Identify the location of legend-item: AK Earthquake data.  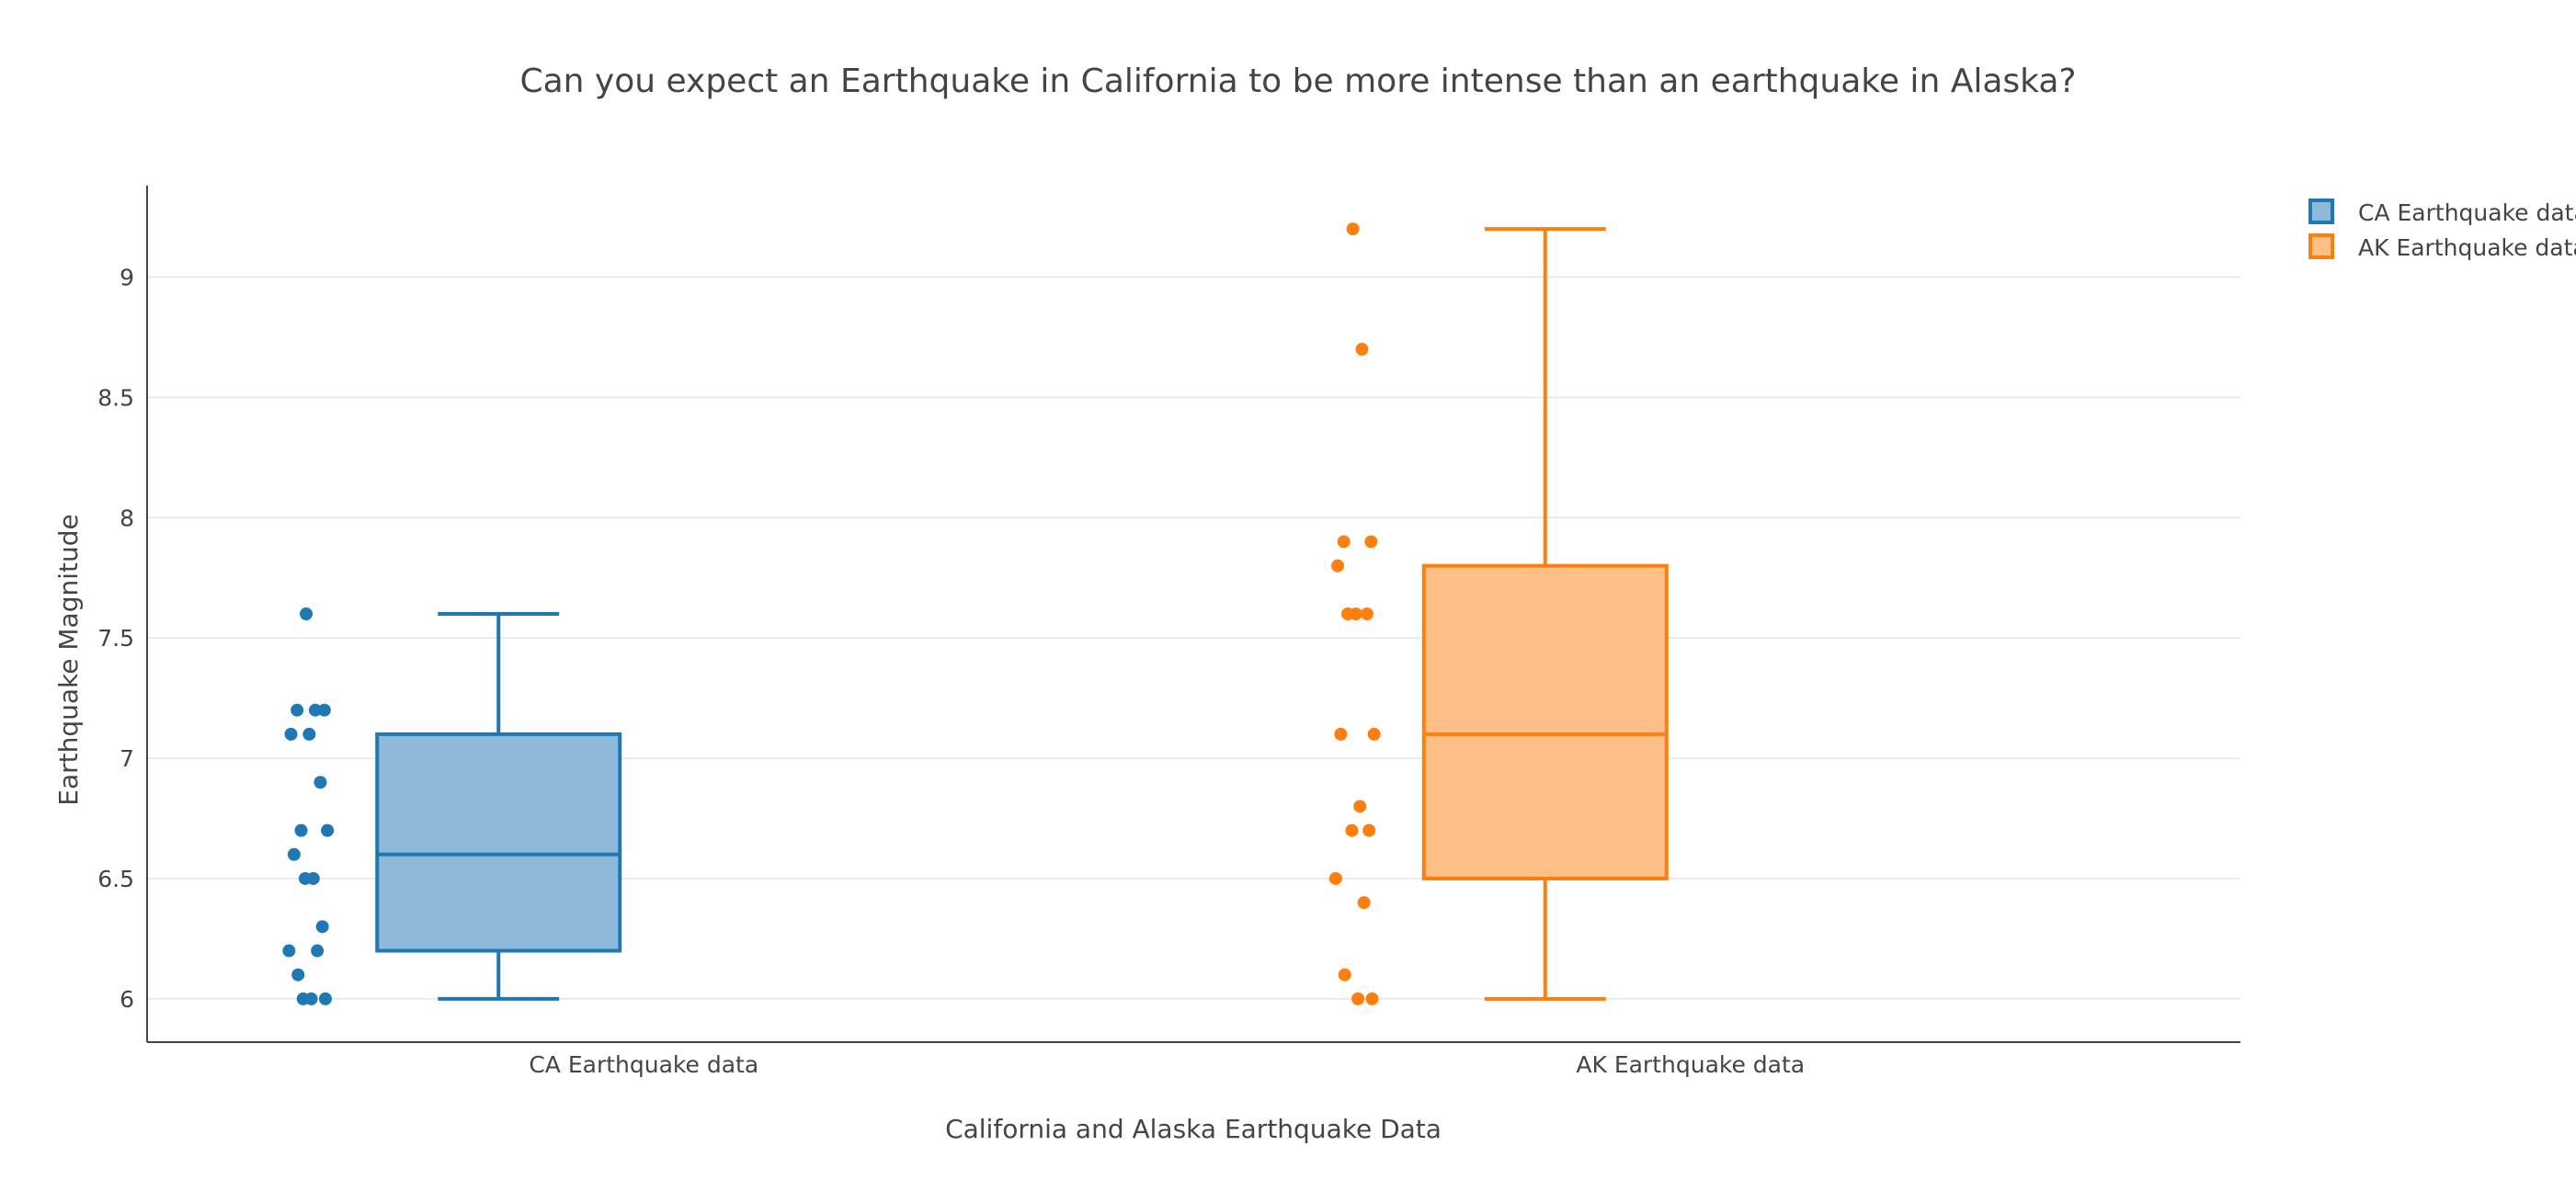
(2442, 247).